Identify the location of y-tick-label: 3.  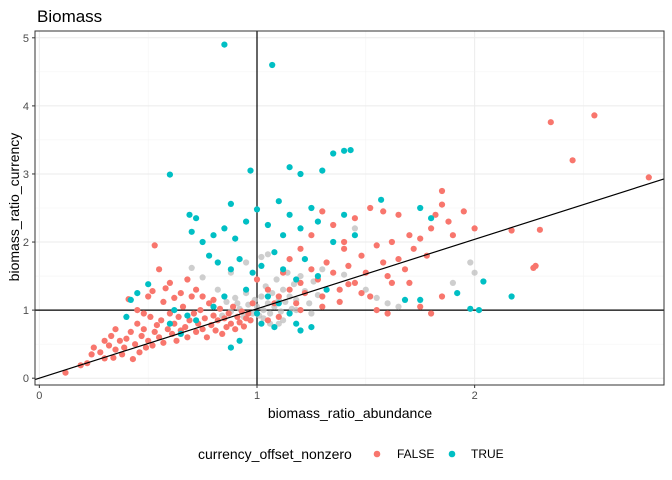
(26, 175).